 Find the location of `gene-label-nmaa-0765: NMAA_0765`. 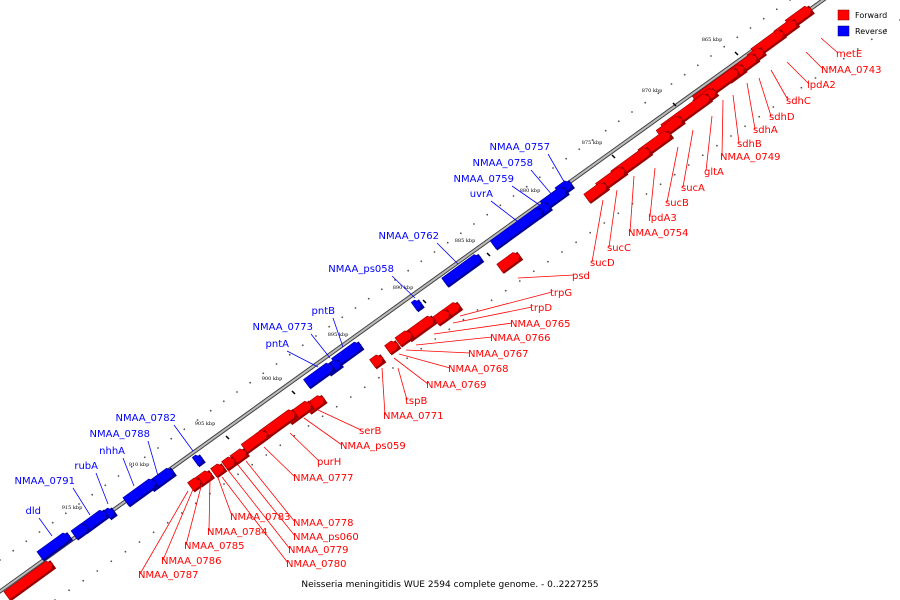

gene-label-nmaa-0765: NMAA_0765 is located at coordinates (540, 324).